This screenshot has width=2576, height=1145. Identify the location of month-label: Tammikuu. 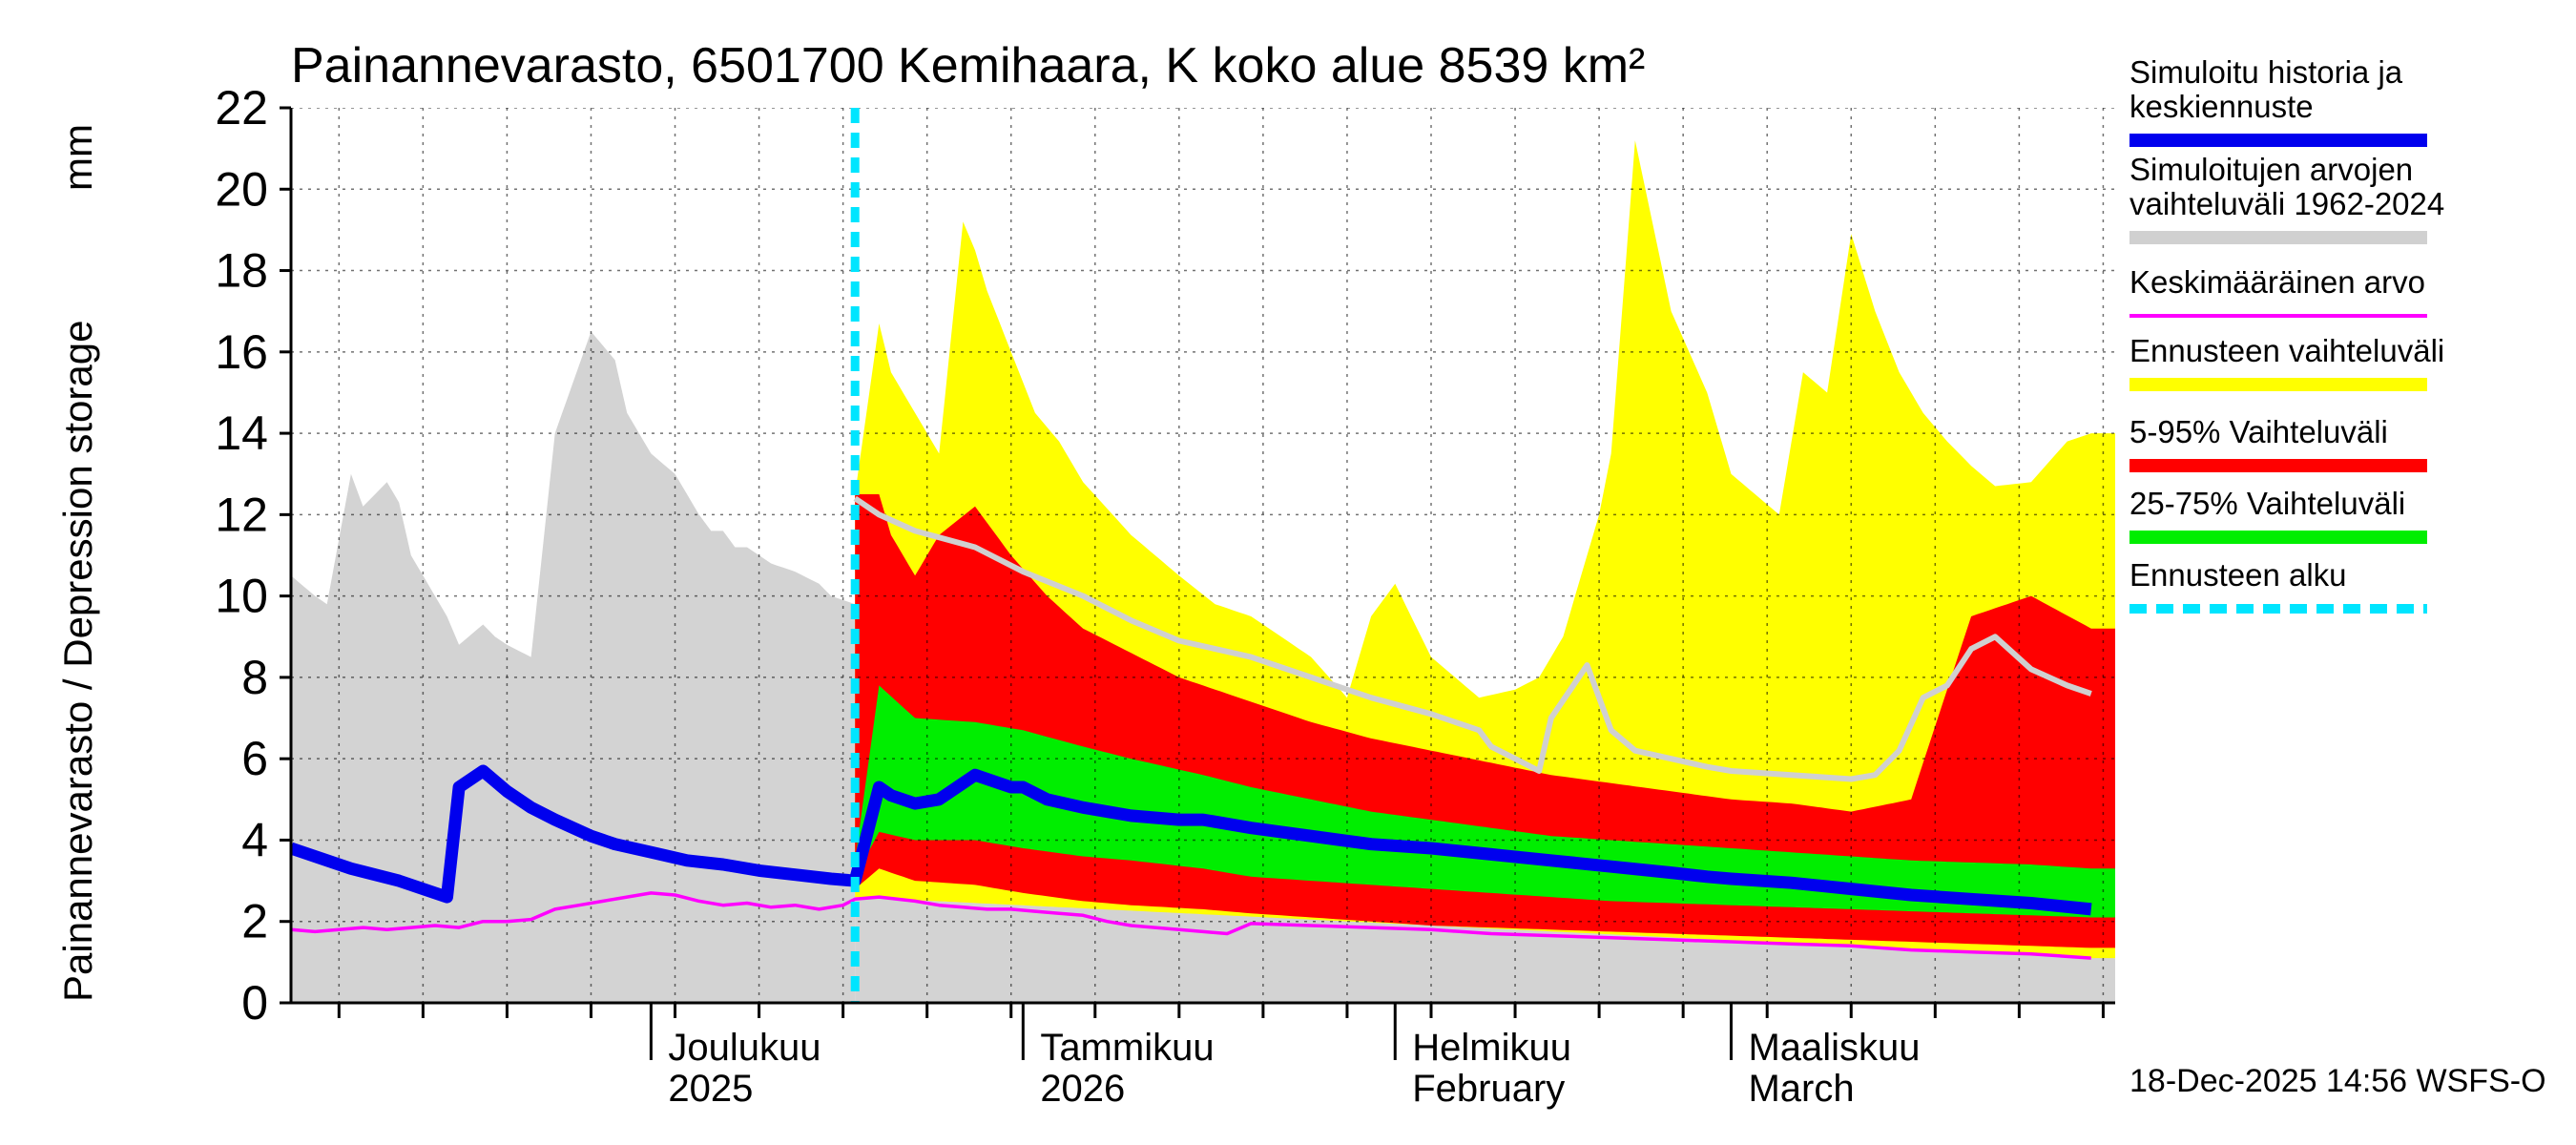
(1127, 1048).